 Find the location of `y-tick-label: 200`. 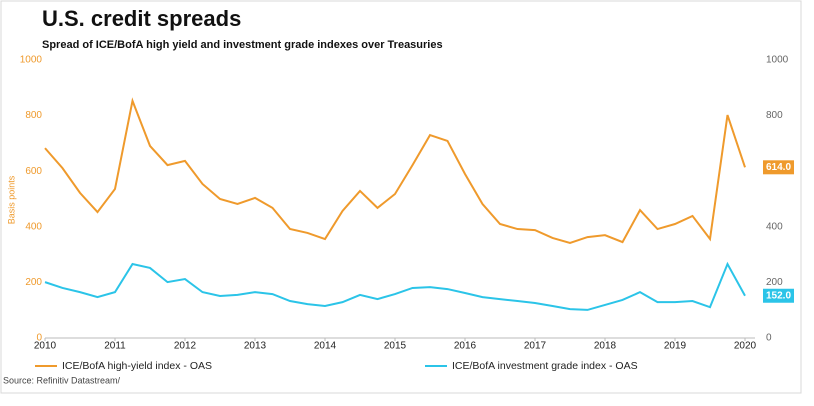

y-tick-label: 200 is located at coordinates (33, 282).